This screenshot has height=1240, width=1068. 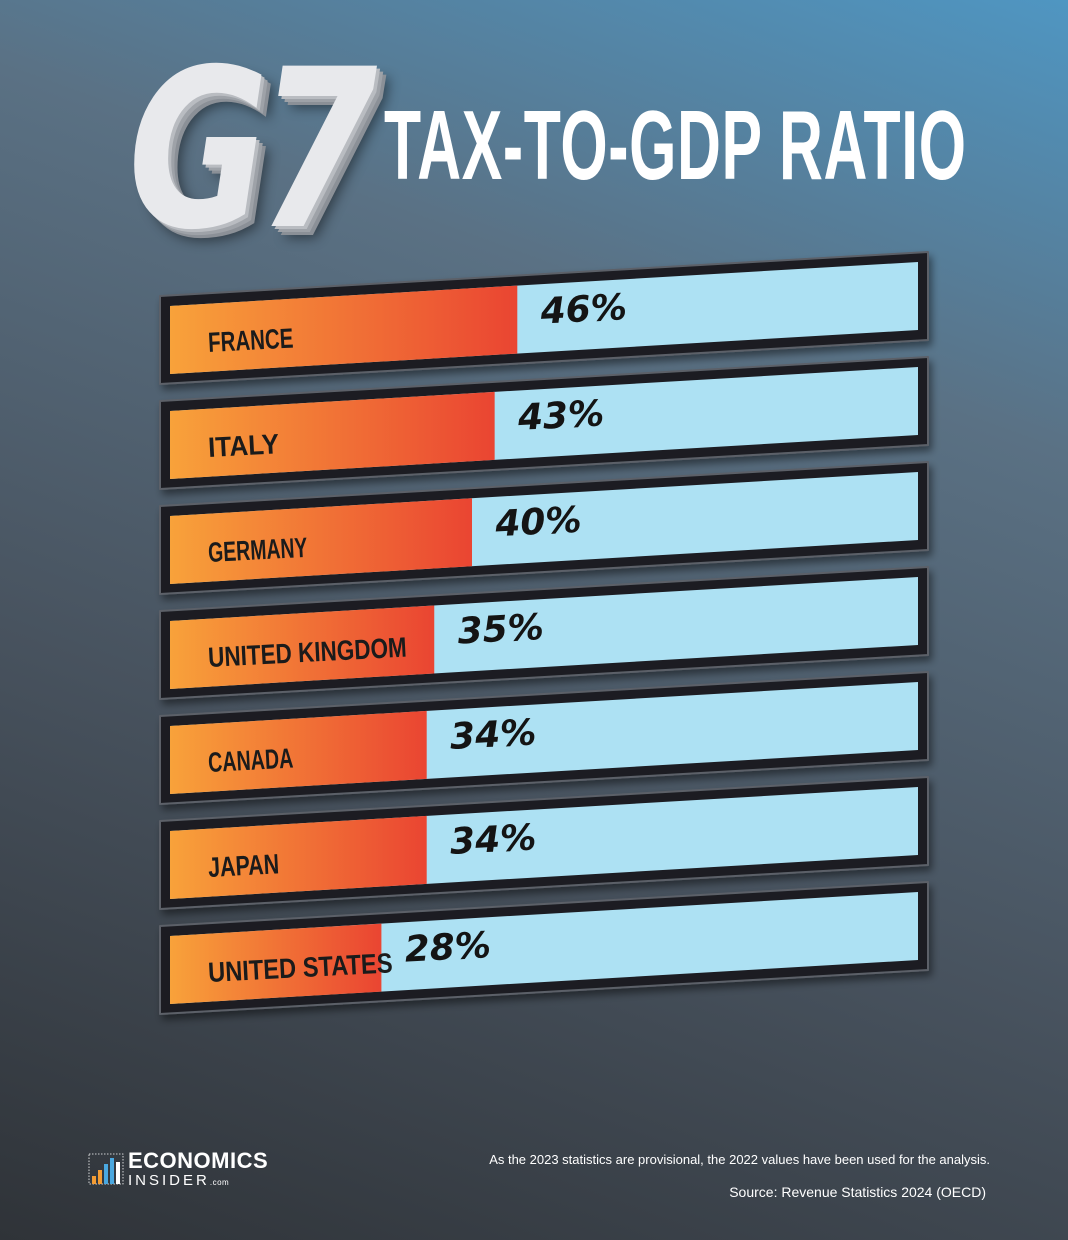 I want to click on bar-row-france: FRANCE 46%, so click(x=544, y=318).